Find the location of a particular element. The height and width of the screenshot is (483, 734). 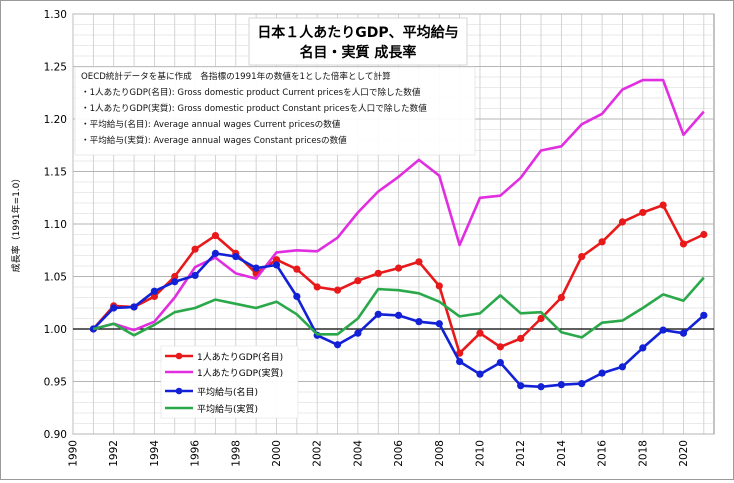

x-tick-label: 2012 is located at coordinates (521, 453).